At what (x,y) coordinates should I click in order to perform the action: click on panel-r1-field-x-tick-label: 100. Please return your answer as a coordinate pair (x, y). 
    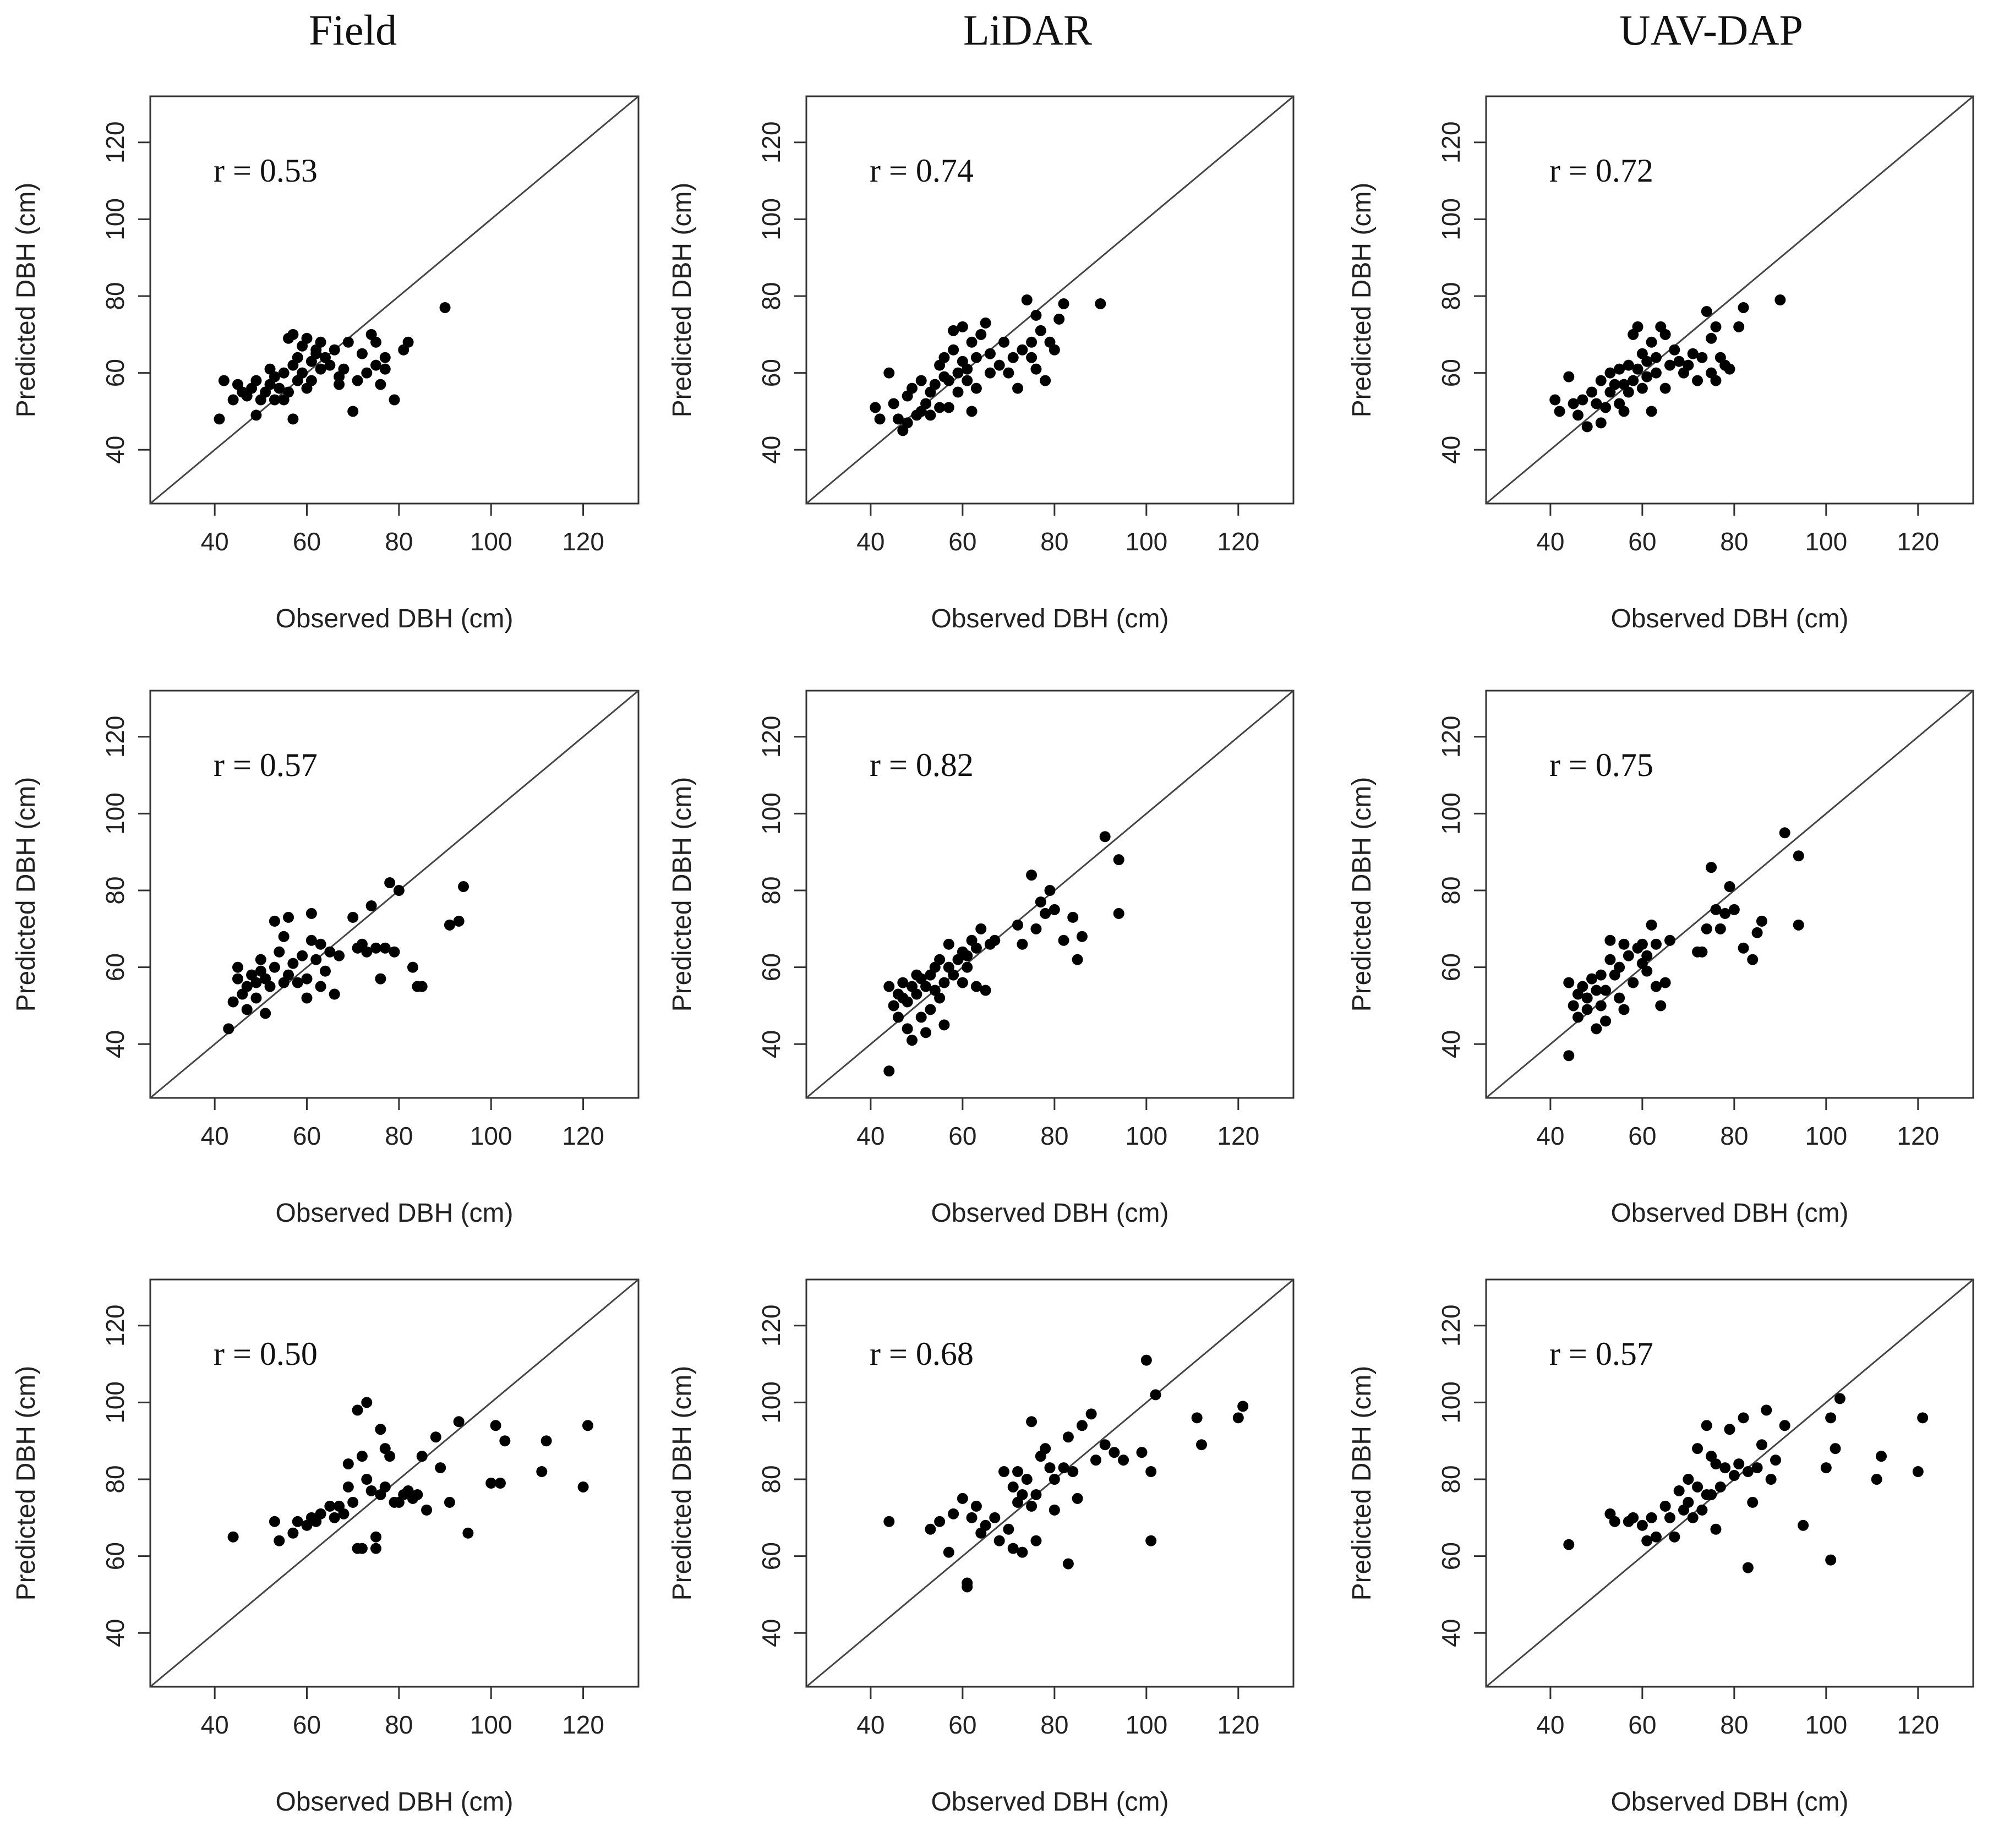
    Looking at the image, I should click on (491, 541).